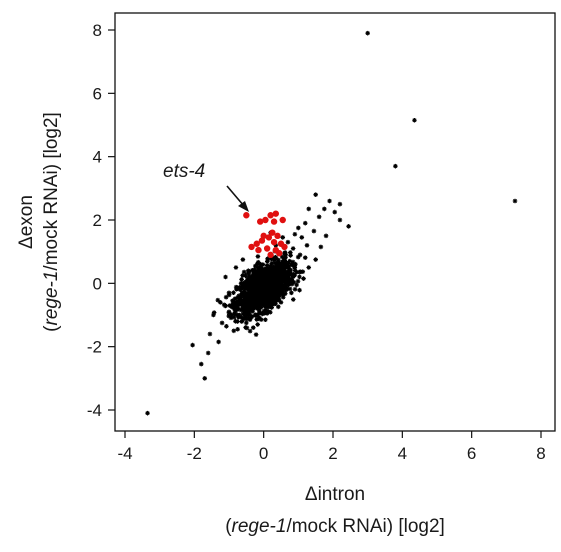 The width and height of the screenshot is (561, 552). Describe the element at coordinates (94, 347) in the screenshot. I see `y-tick-label: -2` at that location.